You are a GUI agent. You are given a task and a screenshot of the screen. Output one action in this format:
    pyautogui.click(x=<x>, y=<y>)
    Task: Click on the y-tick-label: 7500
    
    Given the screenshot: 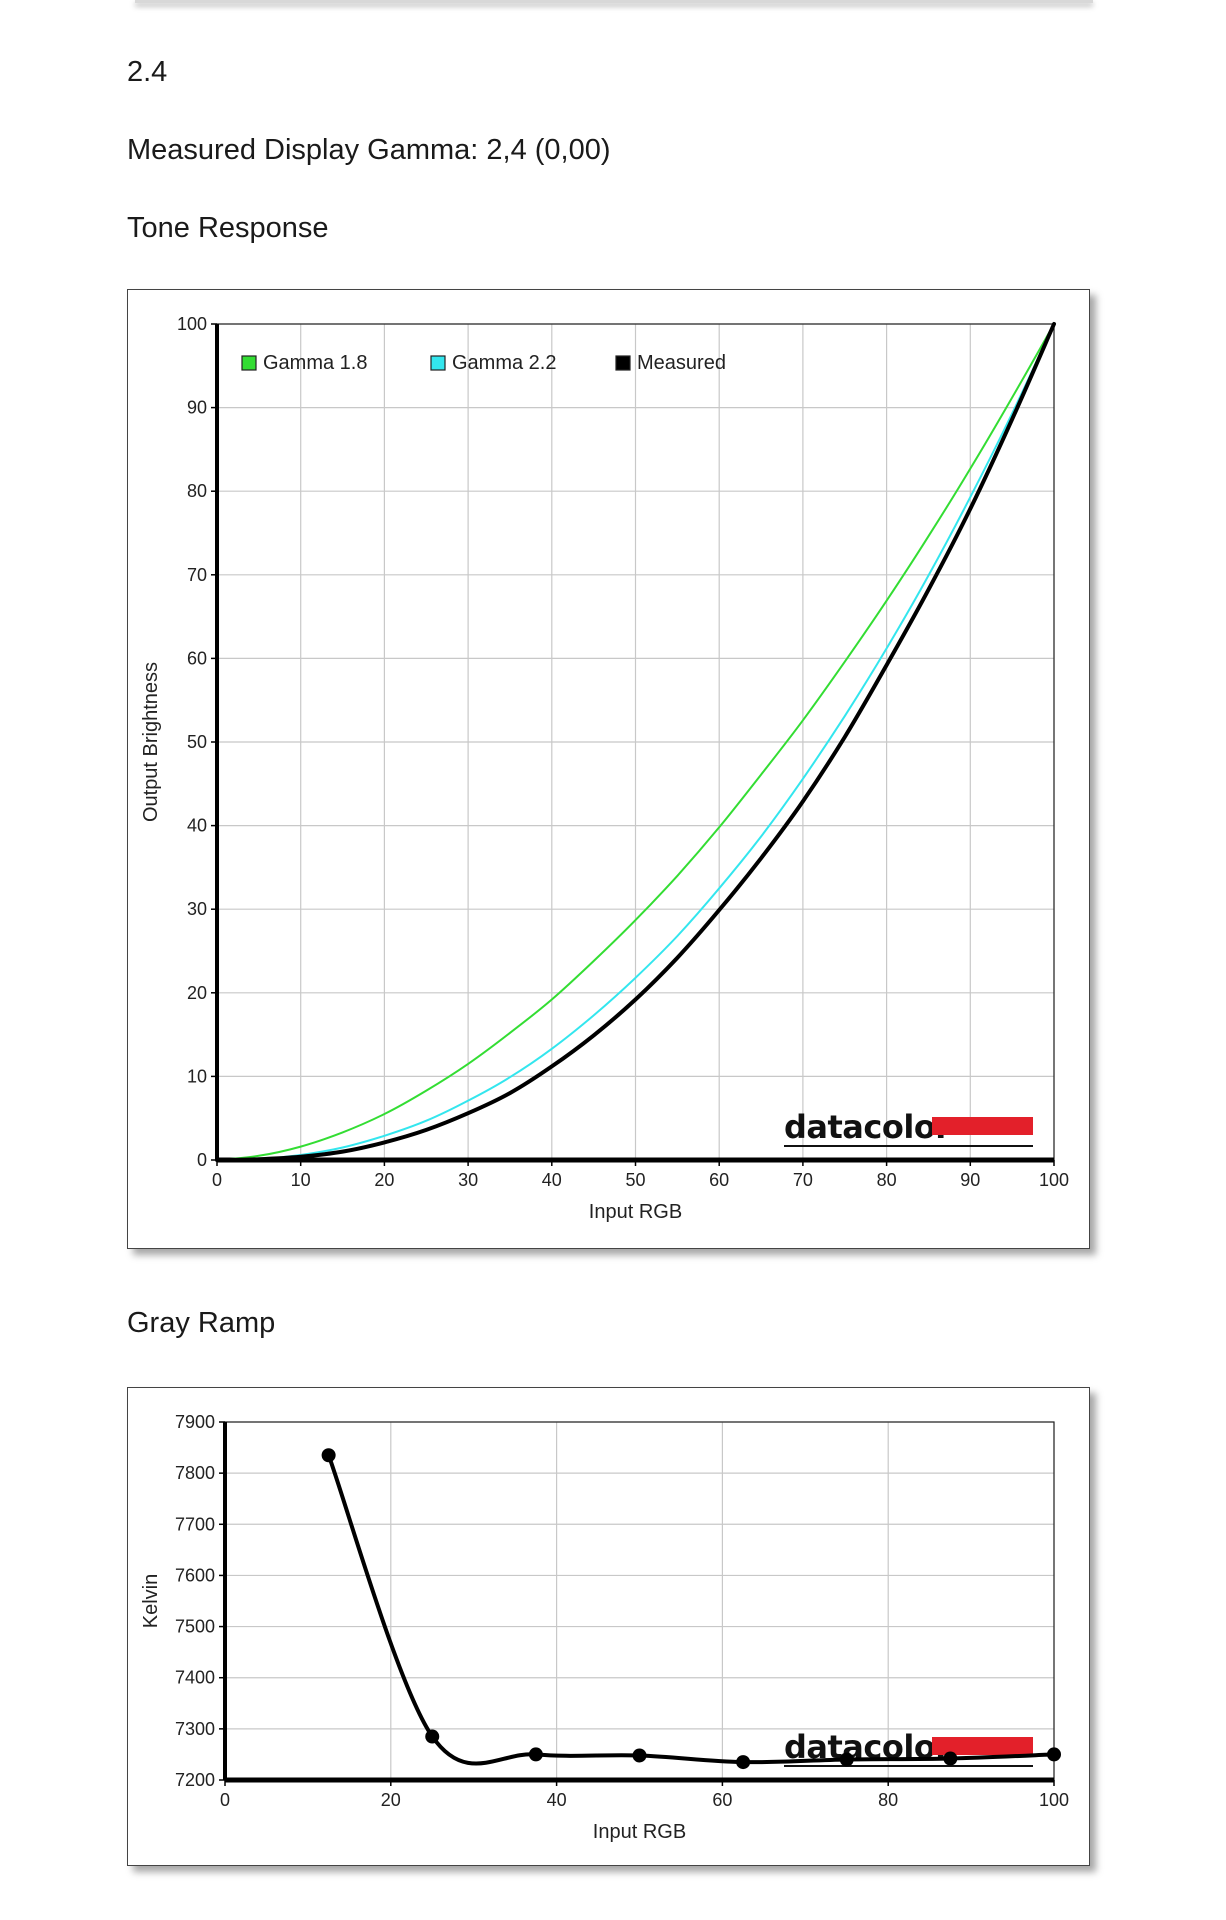 What is the action you would take?
    pyautogui.click(x=195, y=1627)
    